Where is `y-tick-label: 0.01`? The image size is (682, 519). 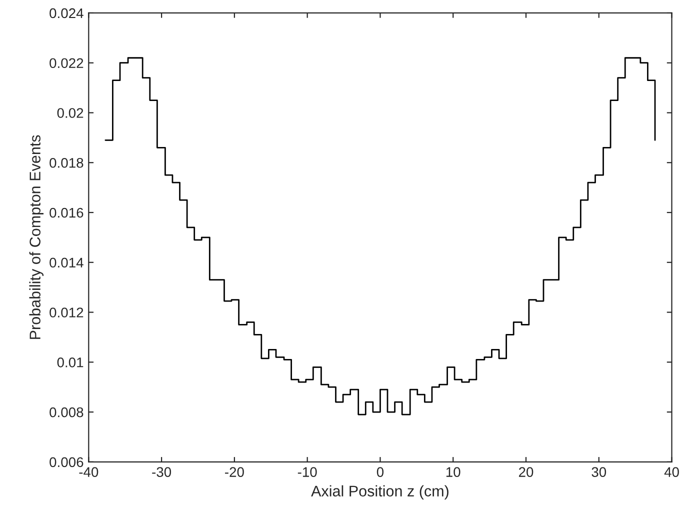 y-tick-label: 0.01 is located at coordinates (70, 362).